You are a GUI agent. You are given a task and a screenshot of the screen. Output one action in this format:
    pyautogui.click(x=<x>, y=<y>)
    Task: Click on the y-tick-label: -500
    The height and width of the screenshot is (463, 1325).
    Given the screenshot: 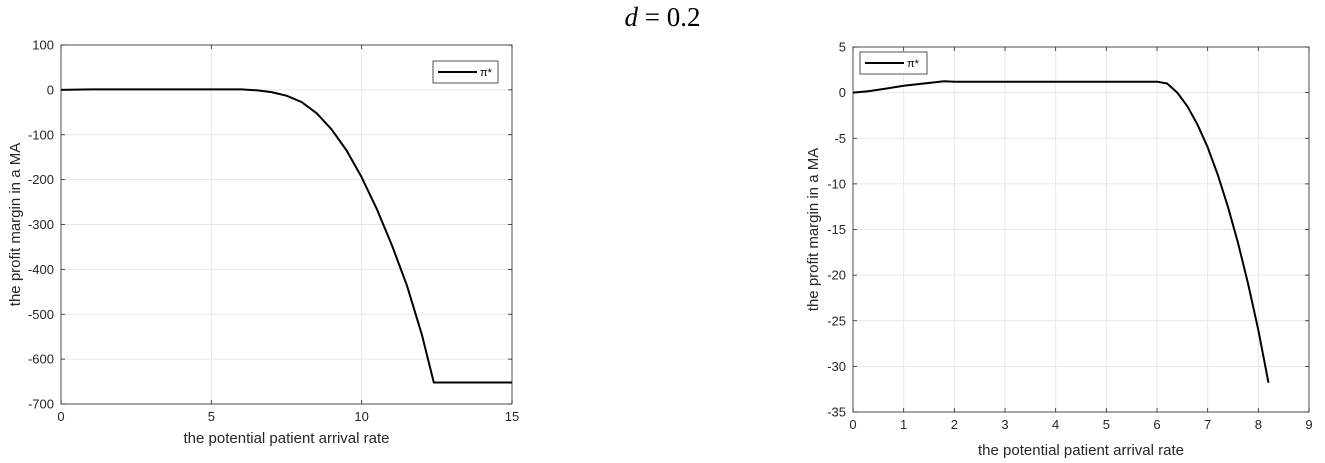 What is the action you would take?
    pyautogui.click(x=41, y=314)
    